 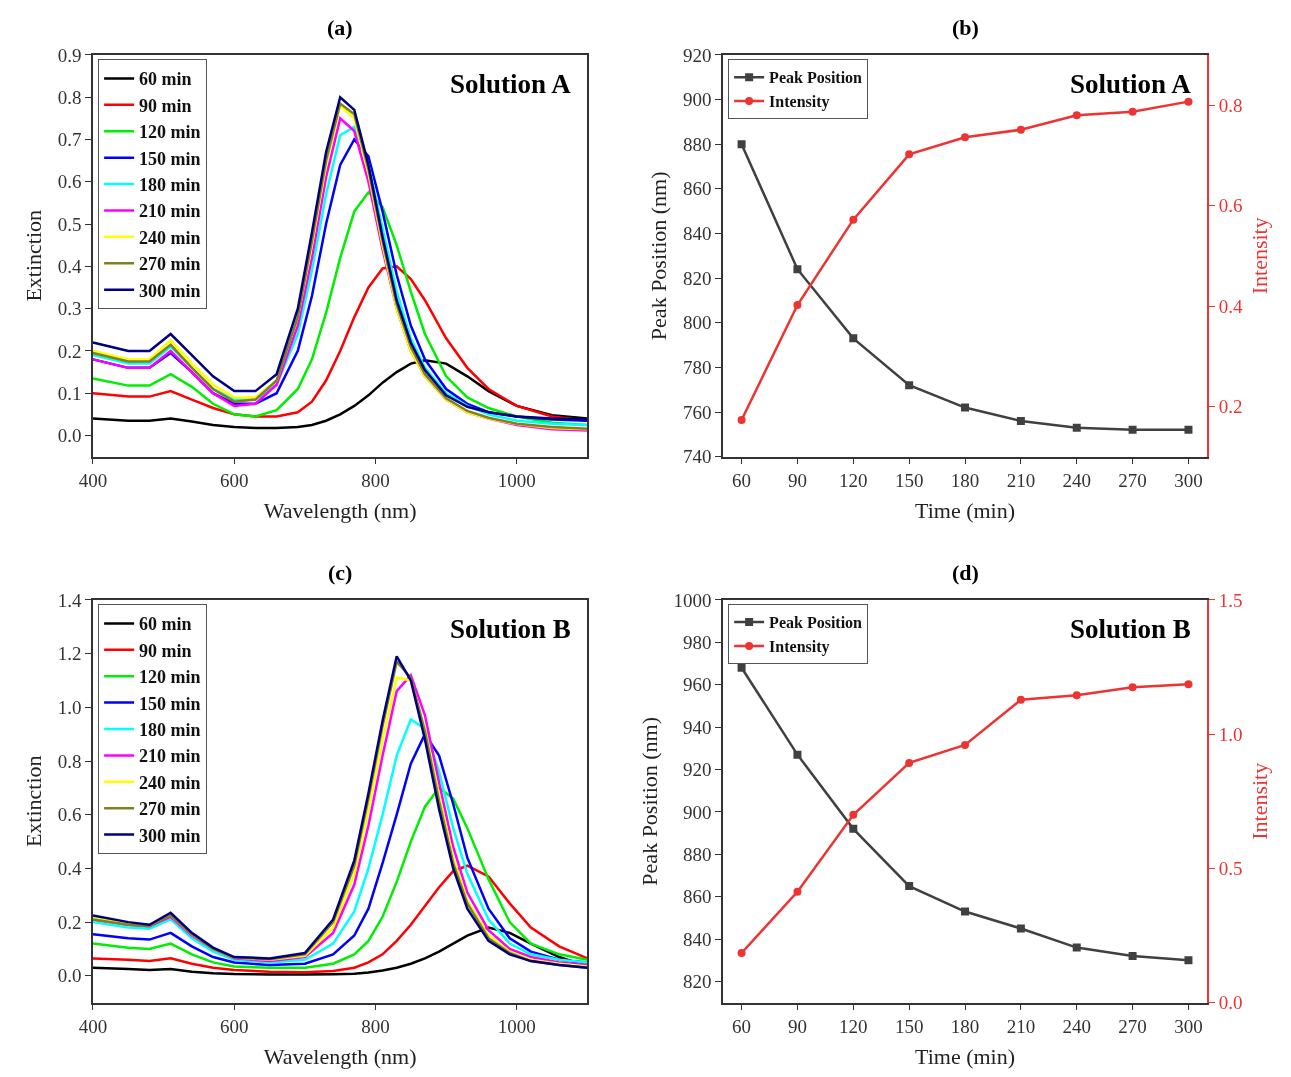 I want to click on y-tick-label: 800, so click(x=697, y=323).